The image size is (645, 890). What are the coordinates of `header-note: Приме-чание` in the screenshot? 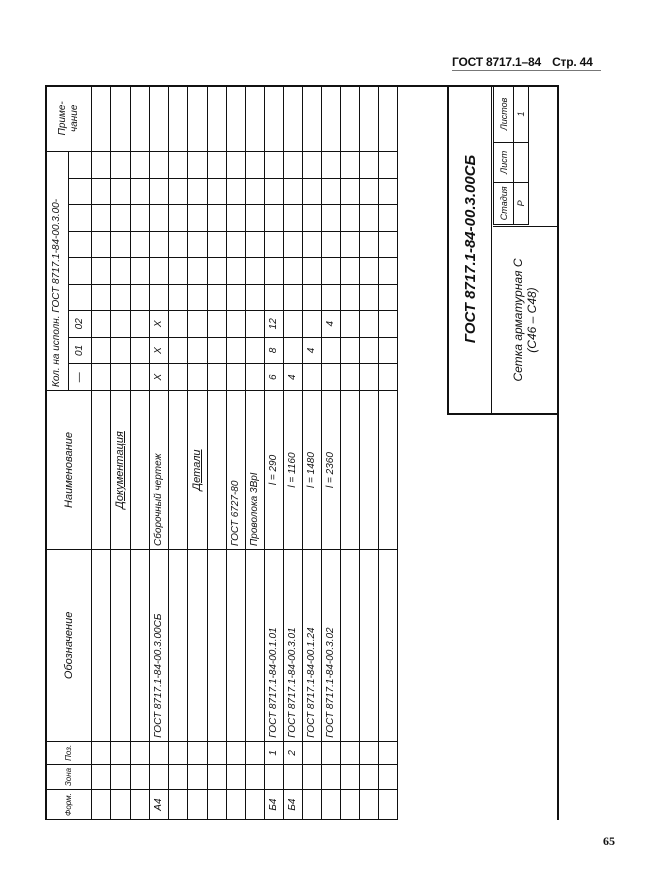 It's located at (68, 118).